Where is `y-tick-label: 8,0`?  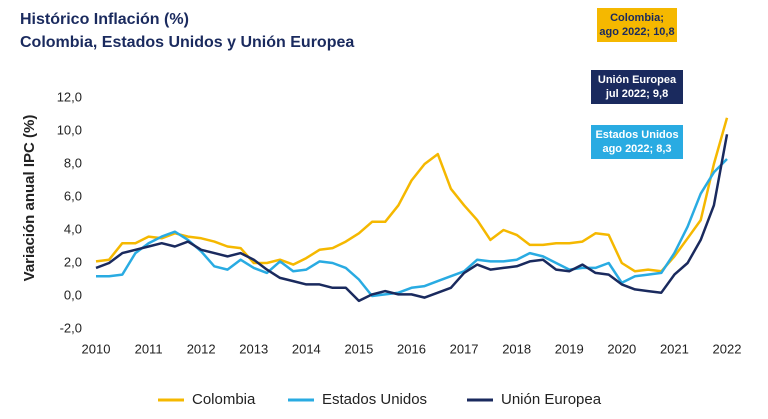
y-tick-label: 8,0 is located at coordinates (73, 162).